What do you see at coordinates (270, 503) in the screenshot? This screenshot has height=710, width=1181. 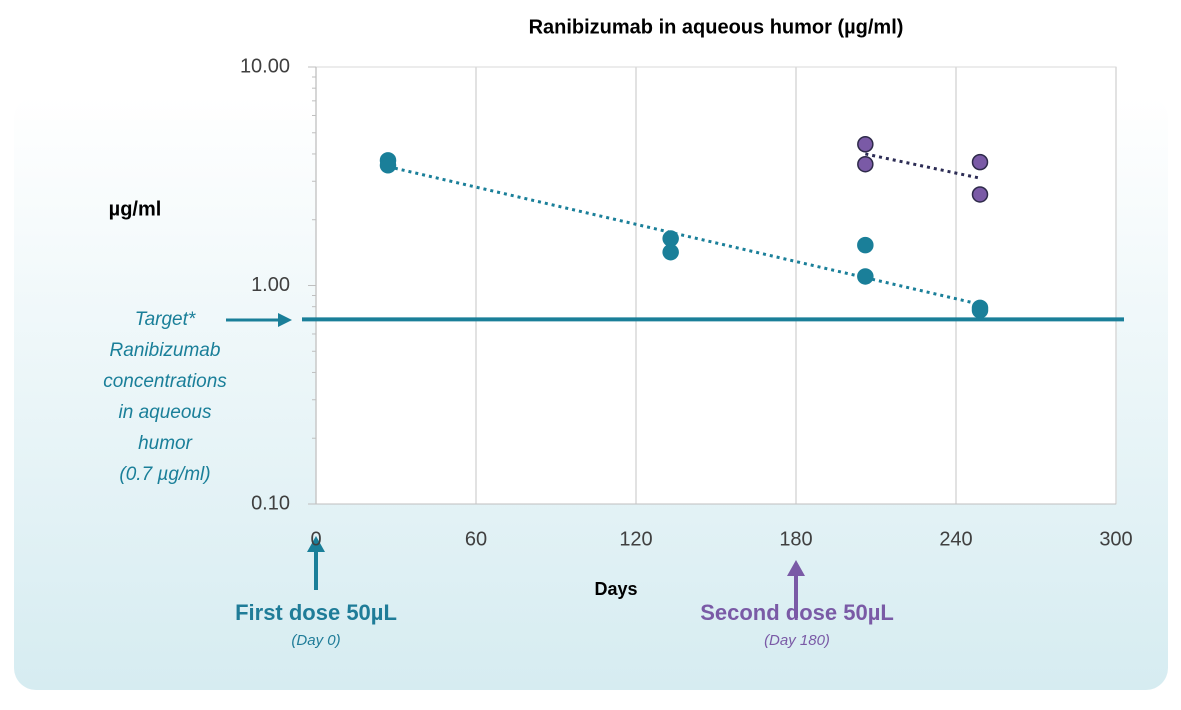 I see `y-tick-label: 0.10` at bounding box center [270, 503].